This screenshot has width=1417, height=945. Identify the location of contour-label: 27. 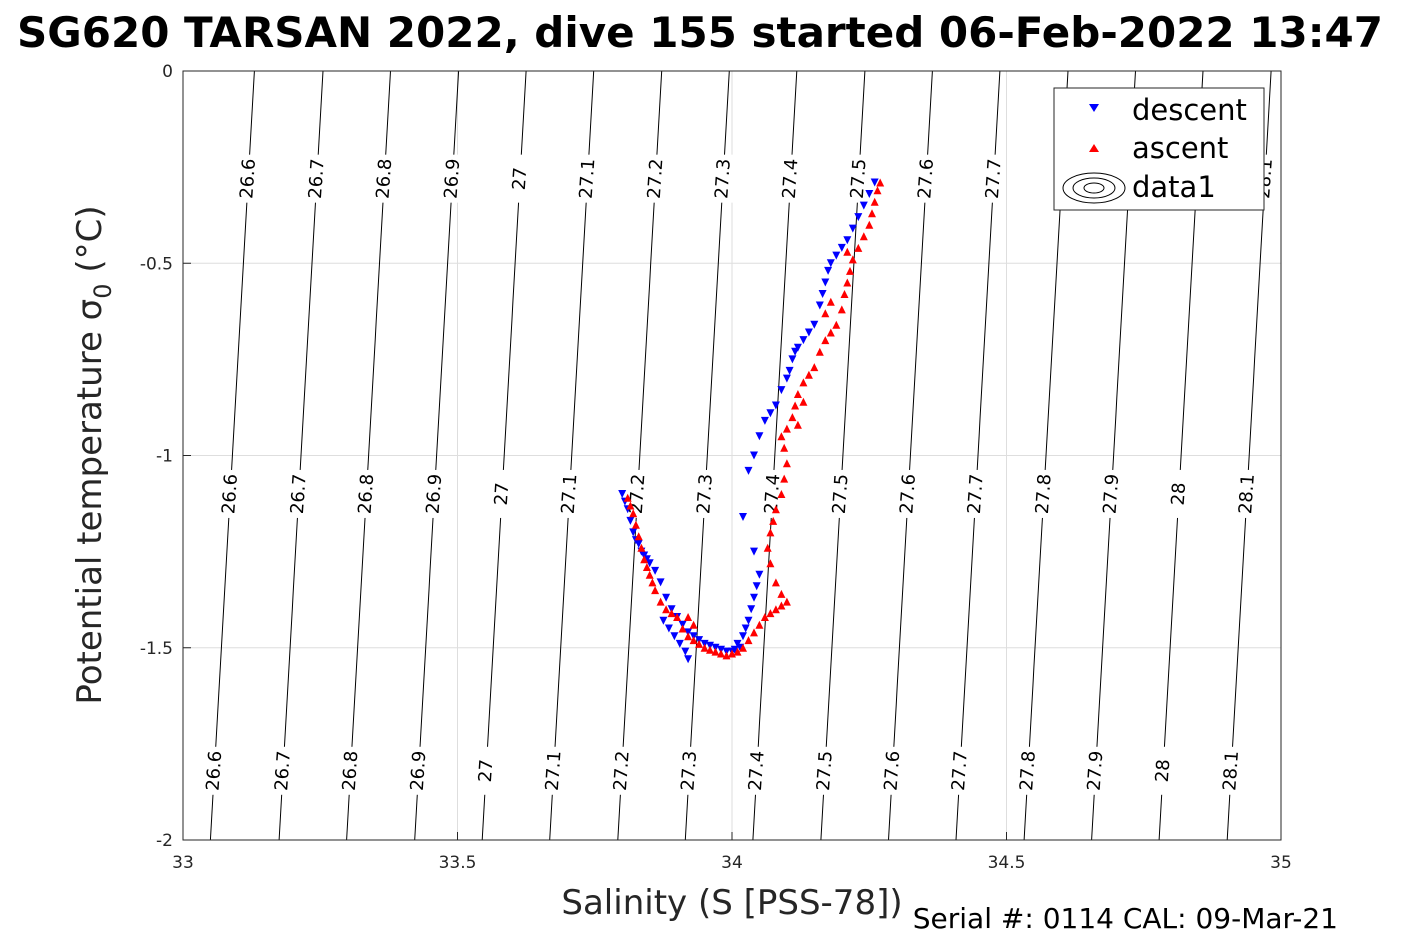
(486, 771).